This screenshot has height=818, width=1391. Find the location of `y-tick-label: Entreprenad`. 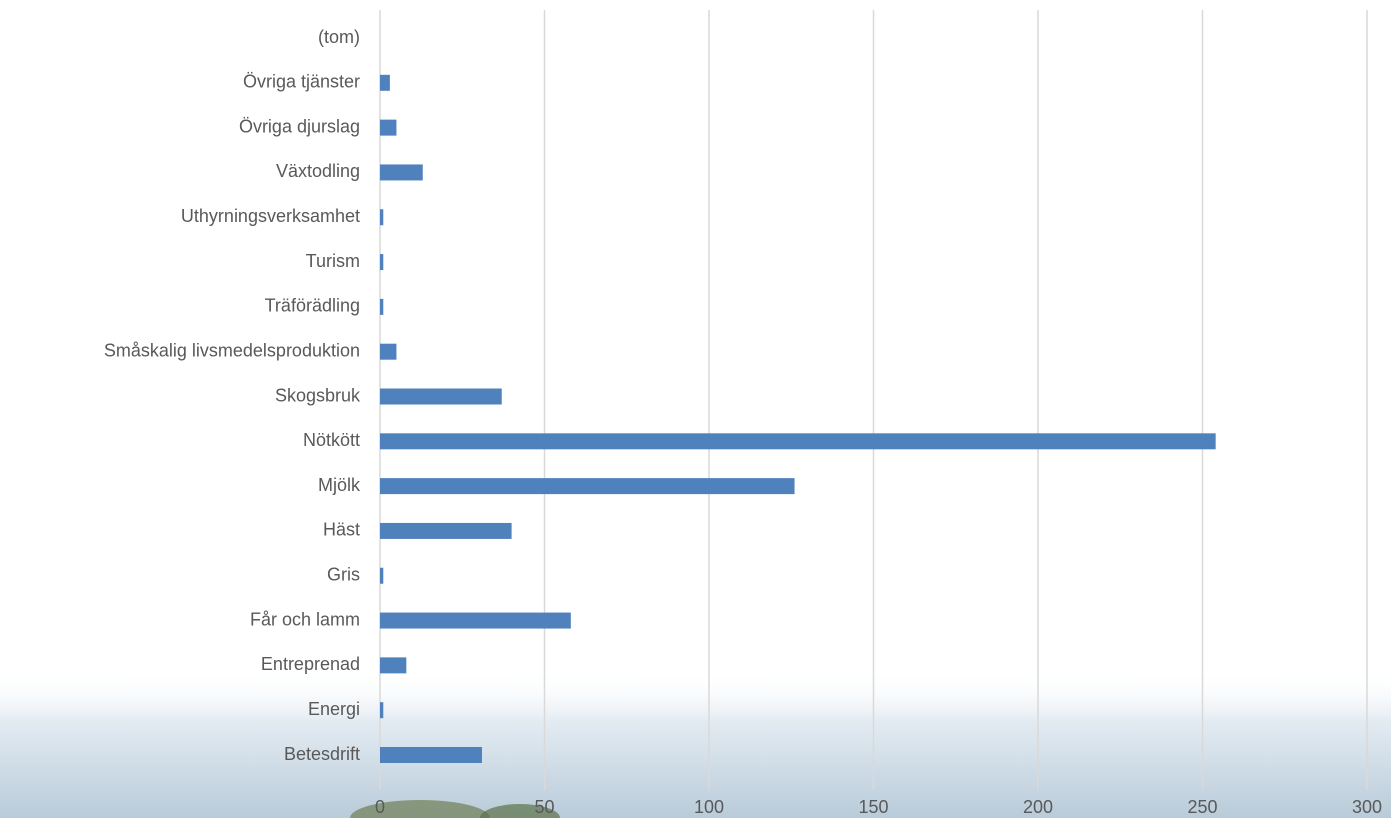

y-tick-label: Entreprenad is located at coordinates (310, 664).